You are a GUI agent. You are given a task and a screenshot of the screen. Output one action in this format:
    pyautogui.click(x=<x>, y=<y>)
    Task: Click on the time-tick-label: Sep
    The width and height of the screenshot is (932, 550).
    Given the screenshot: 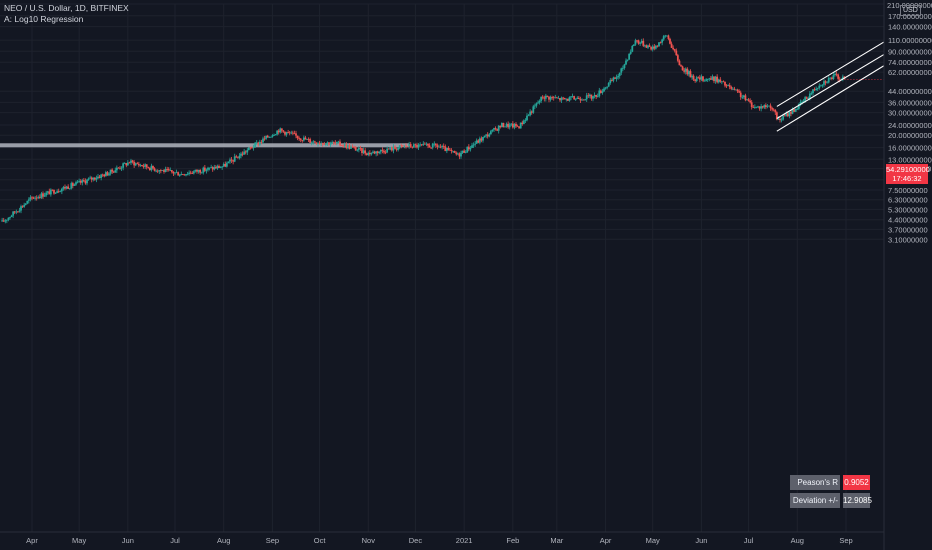 What is the action you would take?
    pyautogui.click(x=845, y=540)
    